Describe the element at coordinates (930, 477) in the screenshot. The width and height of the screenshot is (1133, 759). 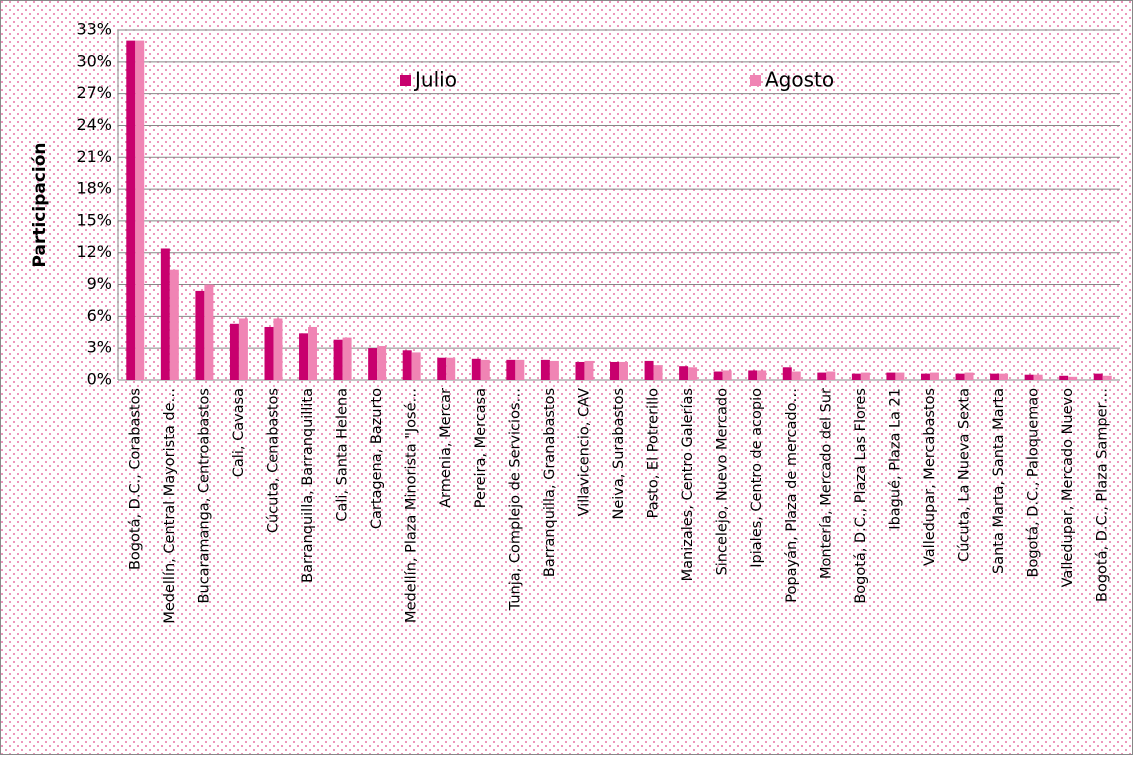
I see `x-tick-label: Valledupar, Mercabastos` at that location.